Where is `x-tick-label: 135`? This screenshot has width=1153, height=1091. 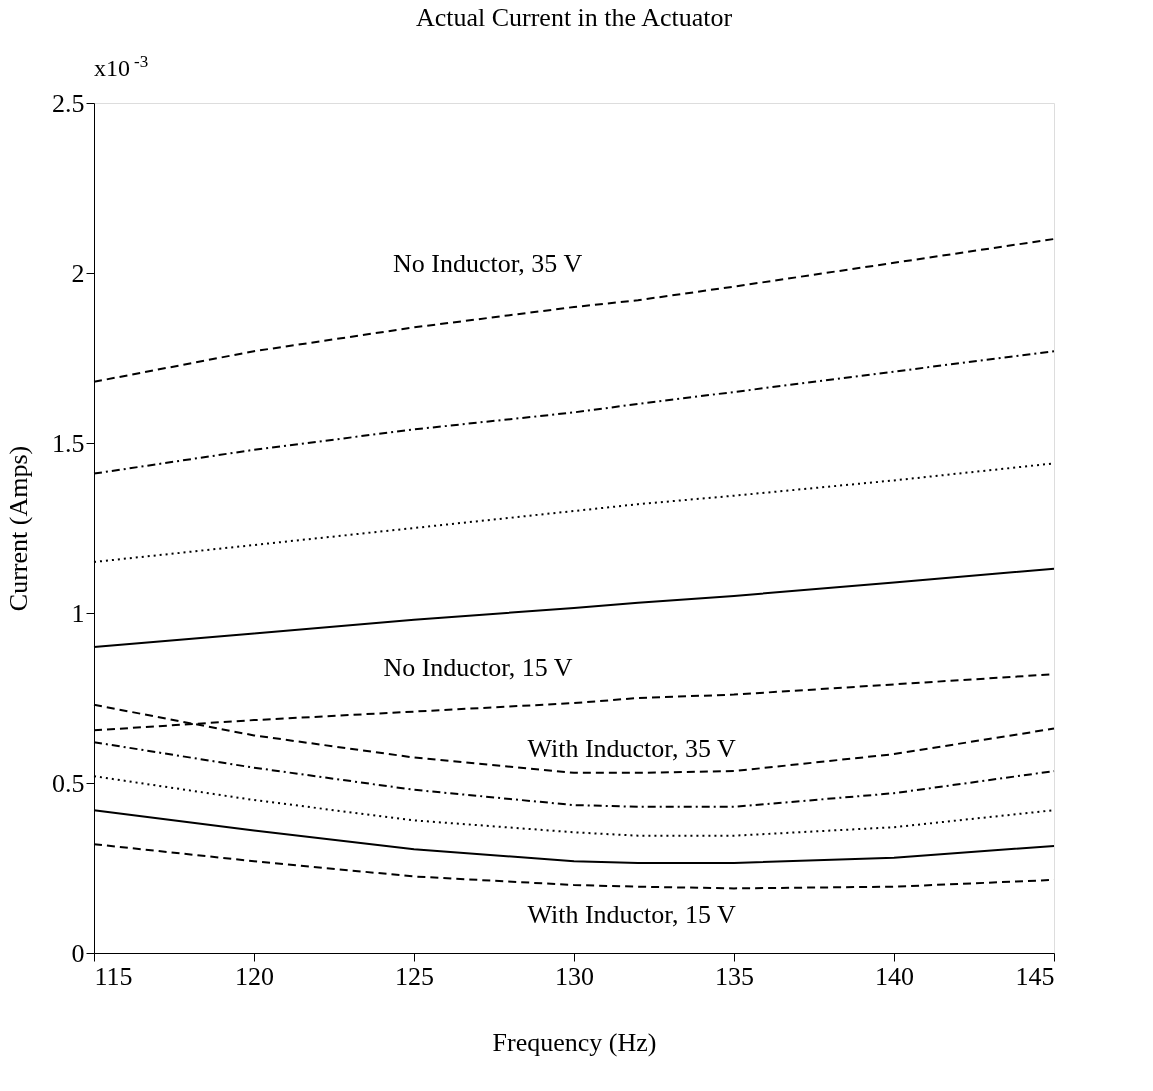
x-tick-label: 135 is located at coordinates (734, 976).